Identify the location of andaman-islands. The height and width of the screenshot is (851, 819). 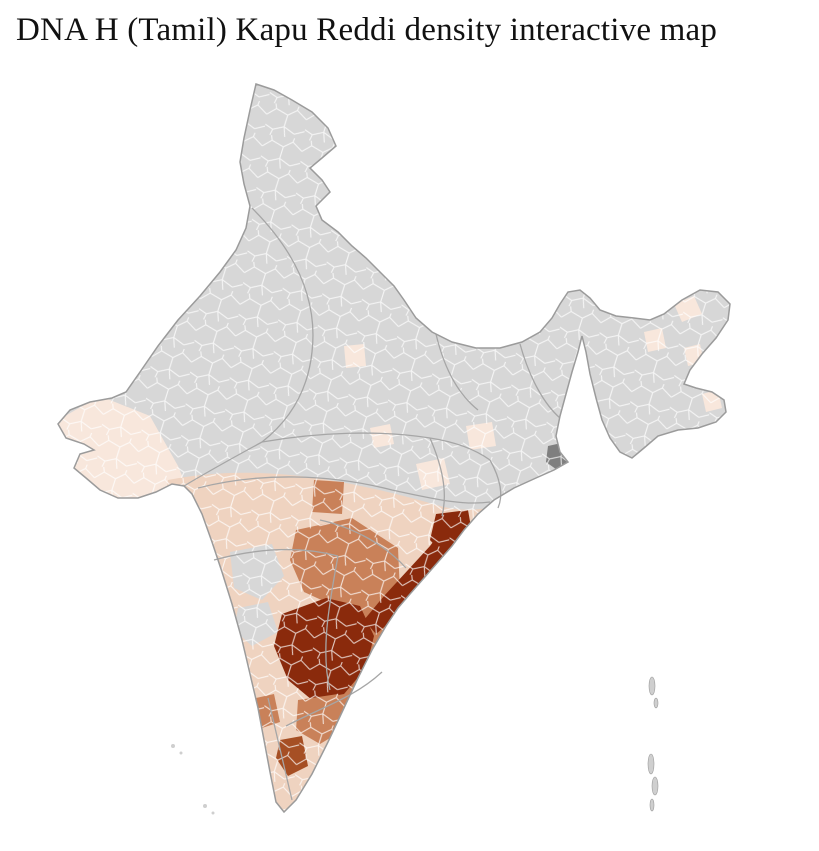
(653, 744).